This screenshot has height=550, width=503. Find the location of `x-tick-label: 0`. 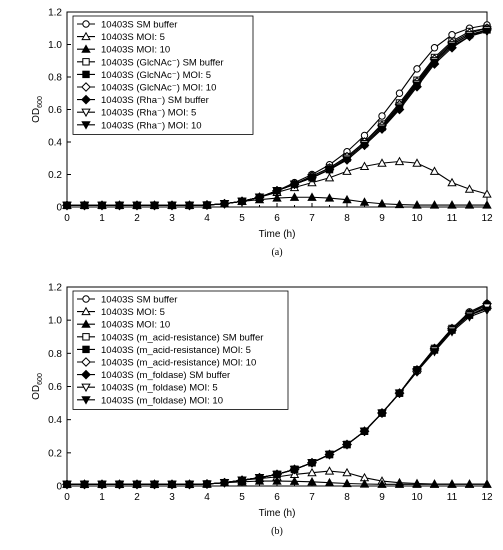

x-tick-label: 0 is located at coordinates (67, 497).